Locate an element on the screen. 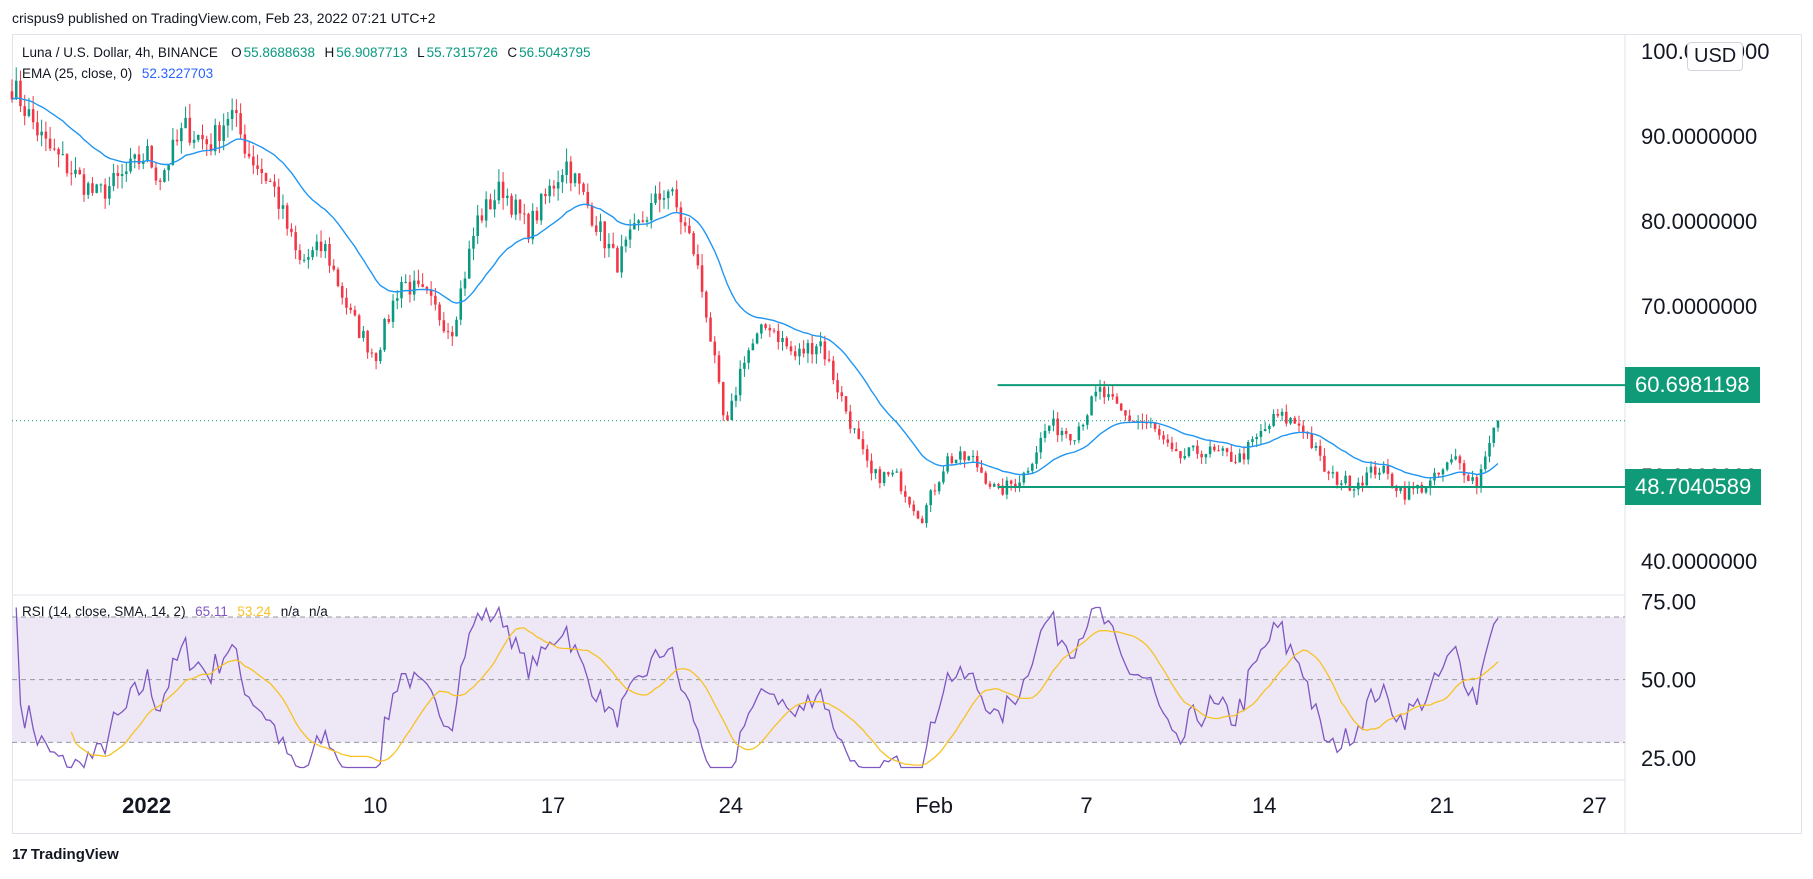 Image resolution: width=1813 pixels, height=879 pixels. rsi-na-2: n/a is located at coordinates (318, 611).